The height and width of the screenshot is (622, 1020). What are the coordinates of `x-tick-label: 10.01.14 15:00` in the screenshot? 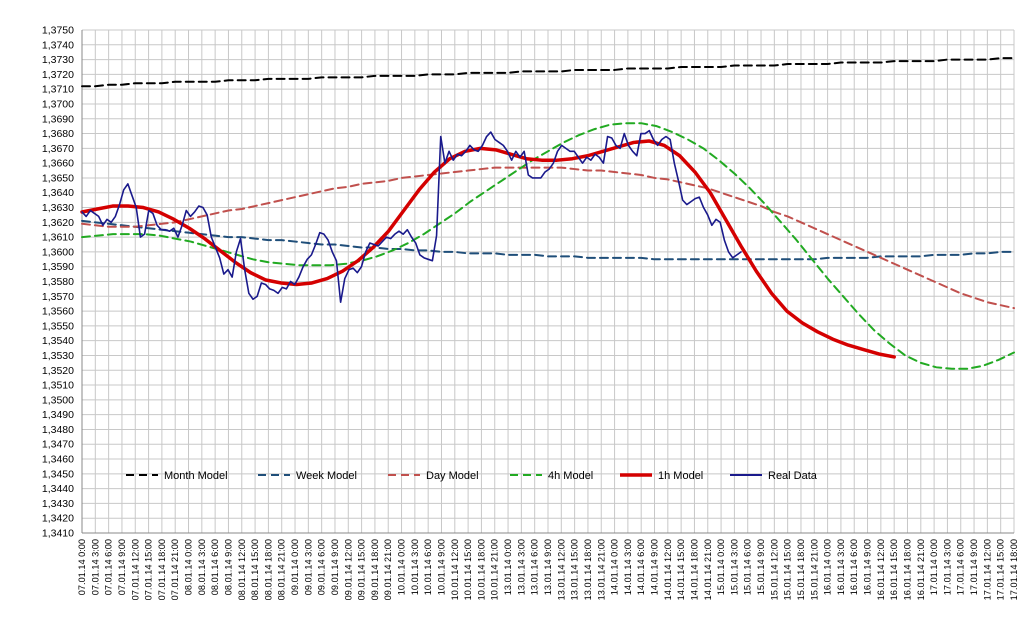 It's located at (468, 569).